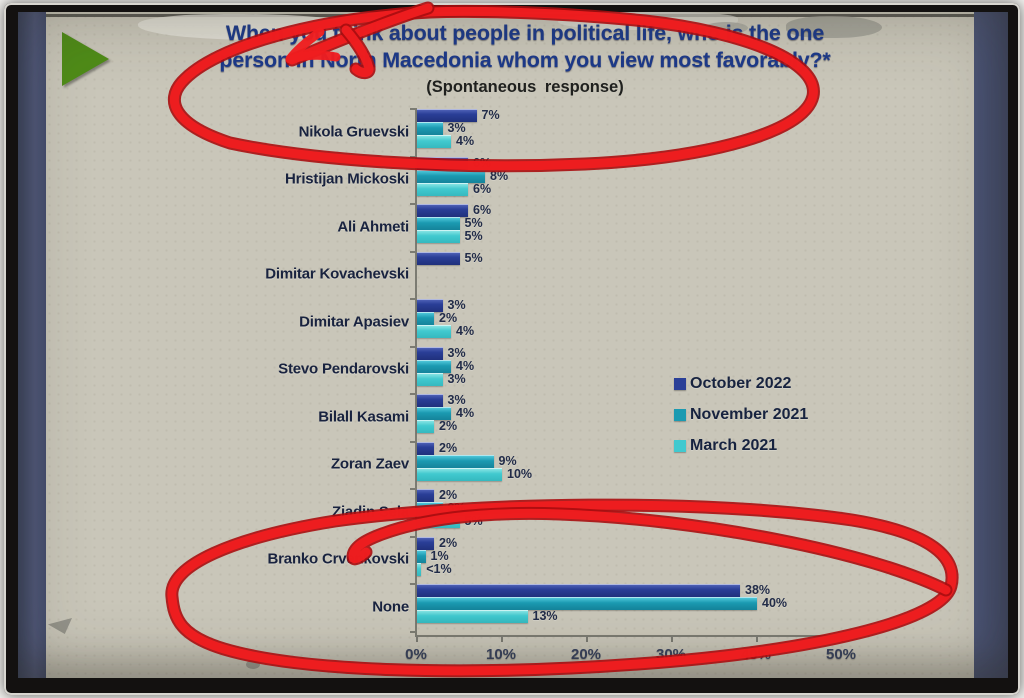 The width and height of the screenshot is (1024, 698). Describe the element at coordinates (597, 227) in the screenshot. I see `chart-row: Ali Ahmeti 6% 5% 5%` at that location.